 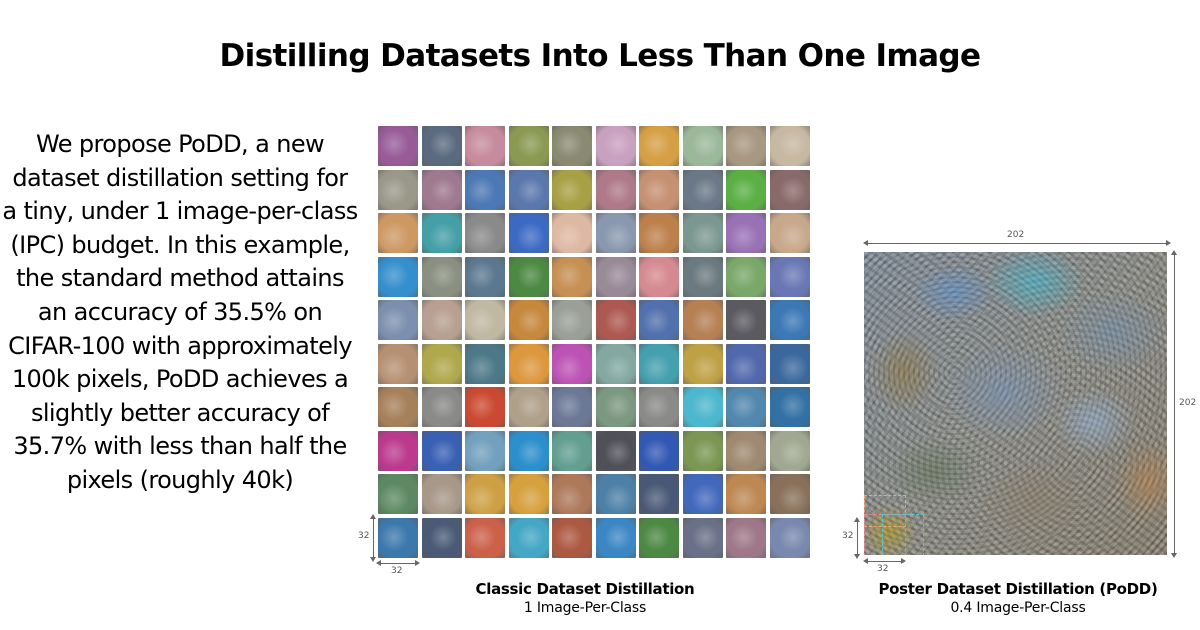 What do you see at coordinates (857, 538) in the screenshot?
I see `poster-patch-height-arrow` at bounding box center [857, 538].